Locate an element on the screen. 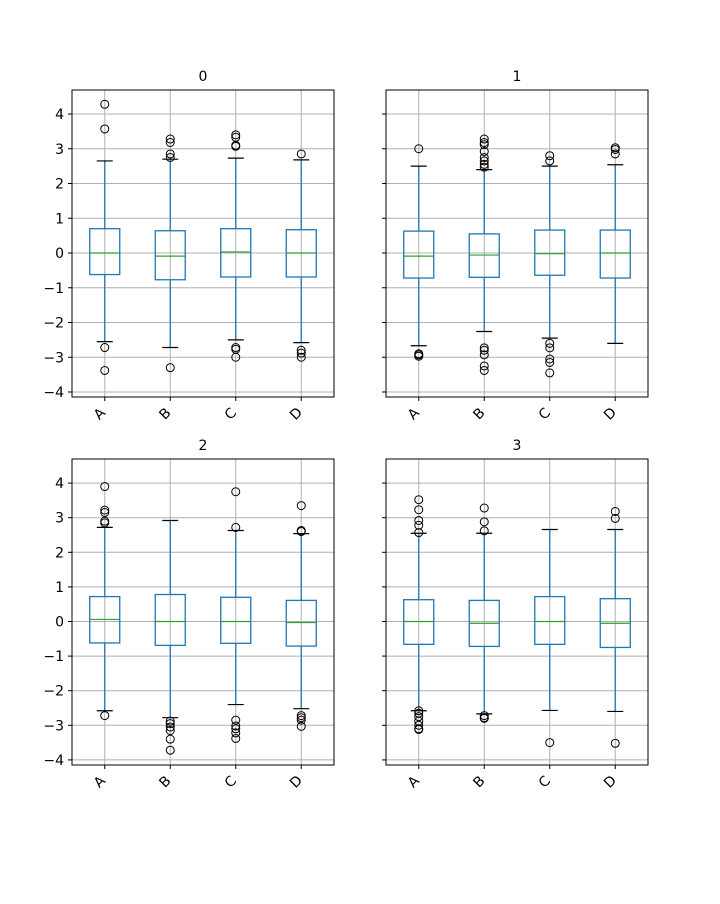 The height and width of the screenshot is (904, 720). ytick-label: −2 is located at coordinates (53, 324).